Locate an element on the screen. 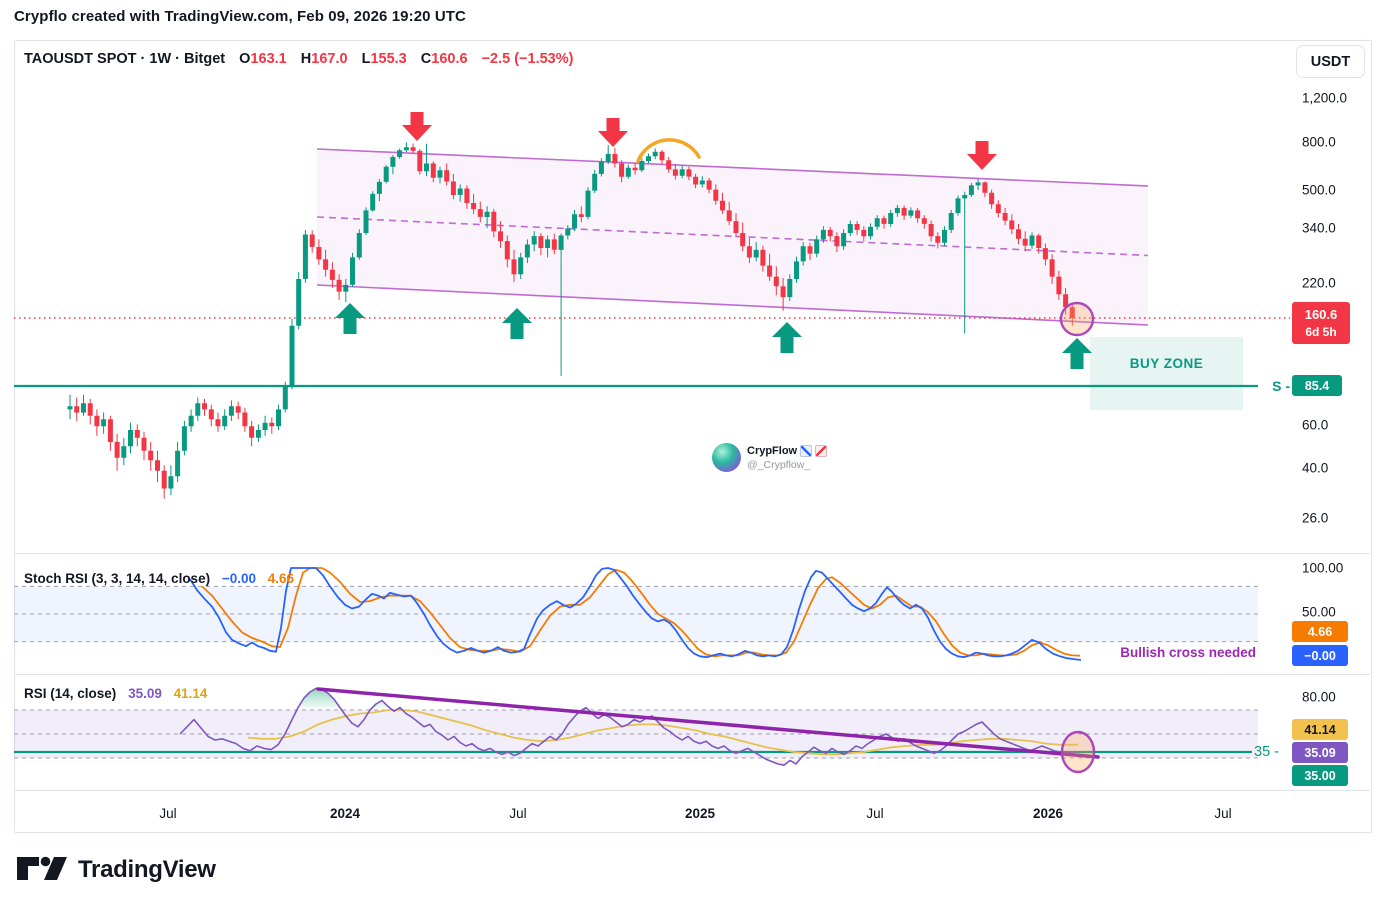  watermark-name: CrypFlow is located at coordinates (772, 451).